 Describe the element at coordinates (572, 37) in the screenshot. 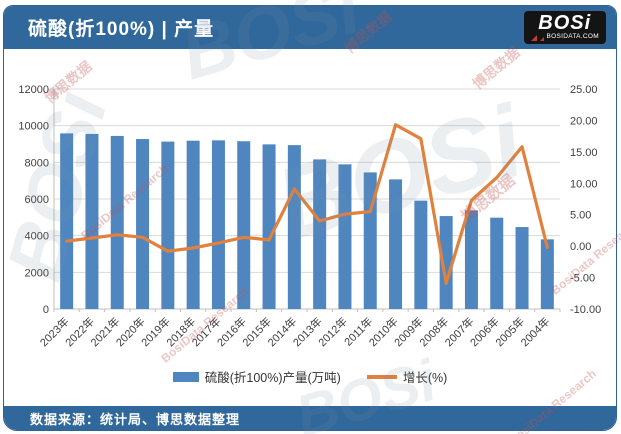

I see `logo-site-url: BOSIDATA.COM` at that location.